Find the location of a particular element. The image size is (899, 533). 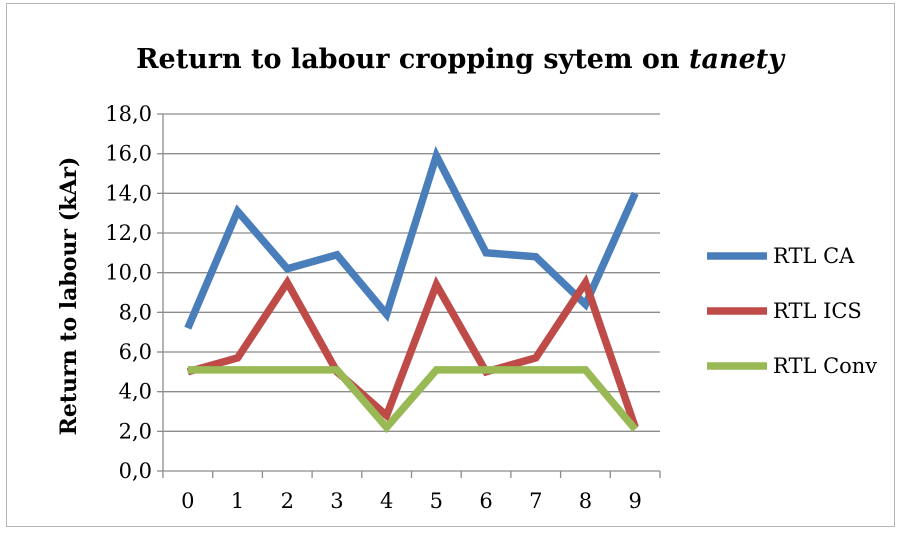

x-tick-label: 6 is located at coordinates (485, 501).